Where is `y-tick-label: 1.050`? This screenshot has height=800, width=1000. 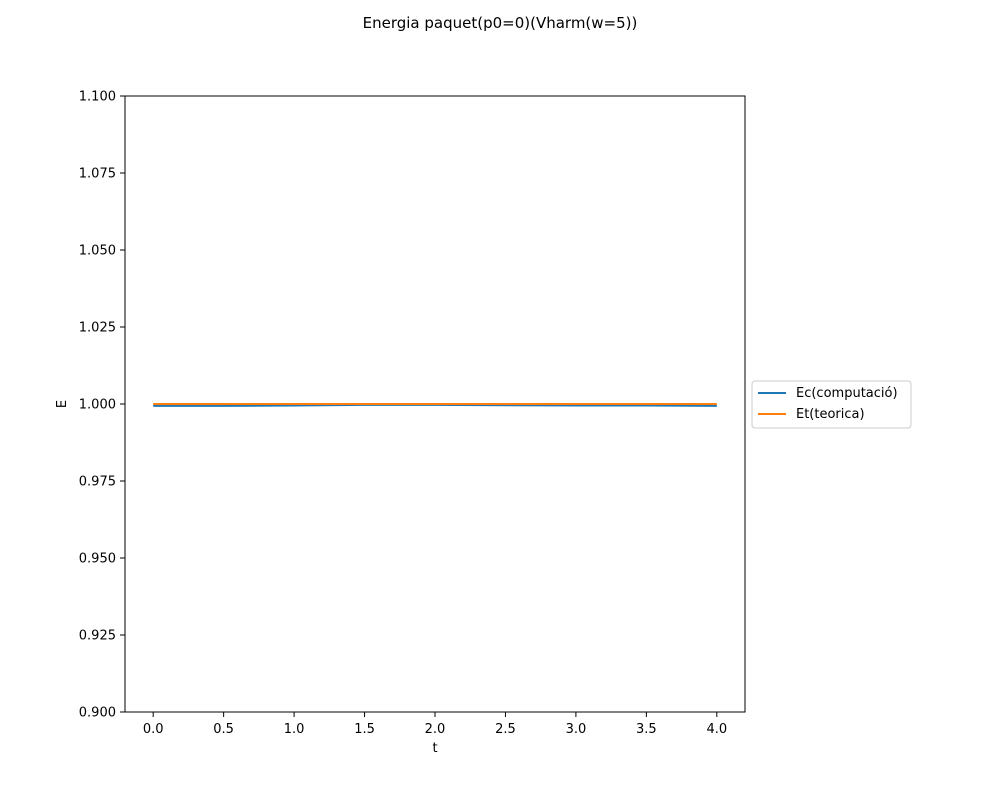
y-tick-label: 1.050 is located at coordinates (97, 251).